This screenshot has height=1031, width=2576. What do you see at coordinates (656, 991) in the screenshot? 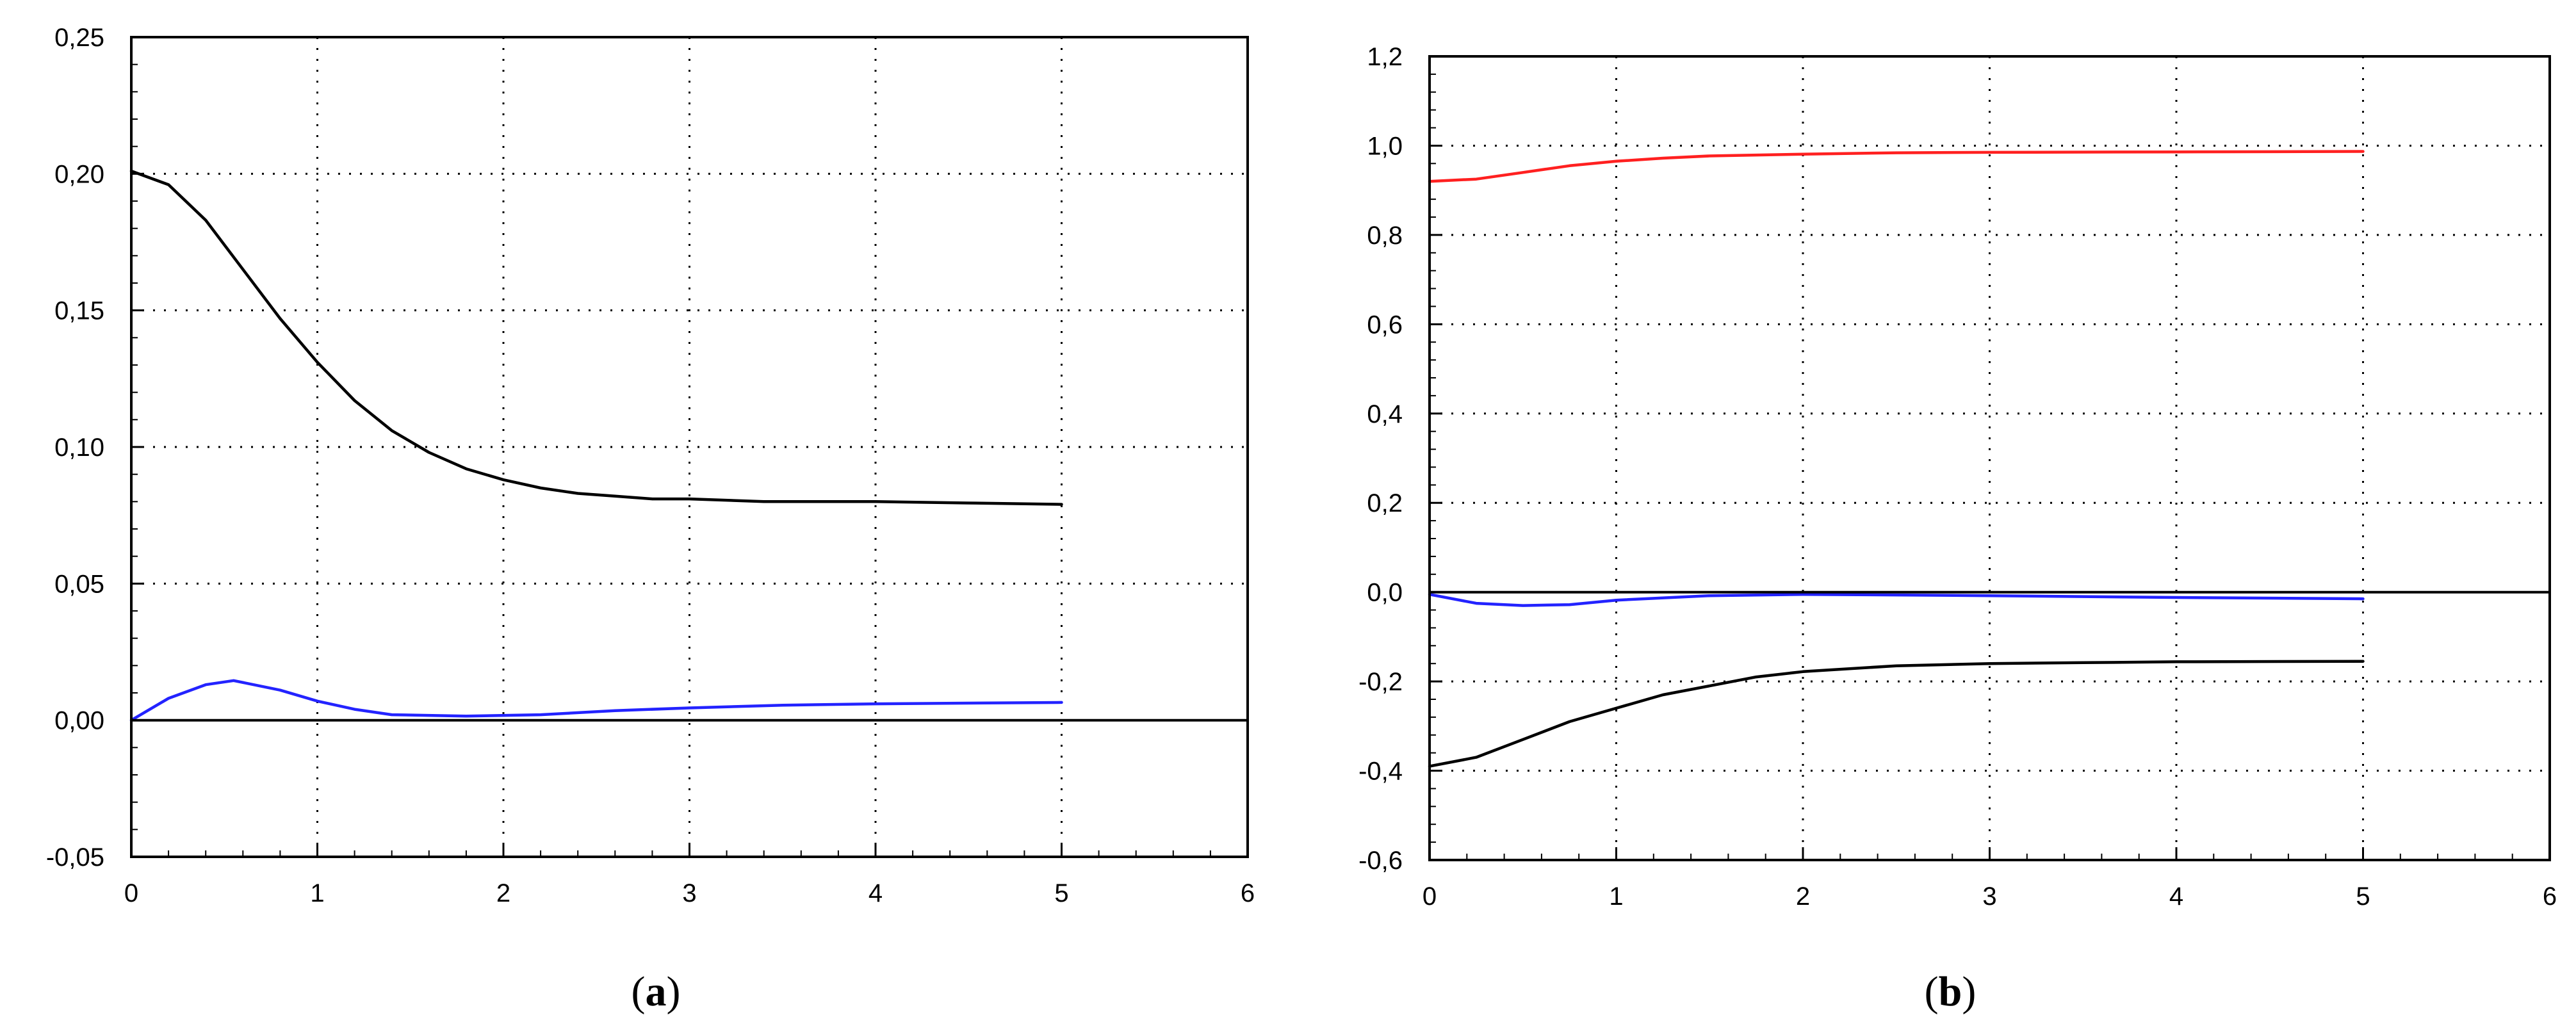
I see `panel-label-a: (a)` at bounding box center [656, 991].